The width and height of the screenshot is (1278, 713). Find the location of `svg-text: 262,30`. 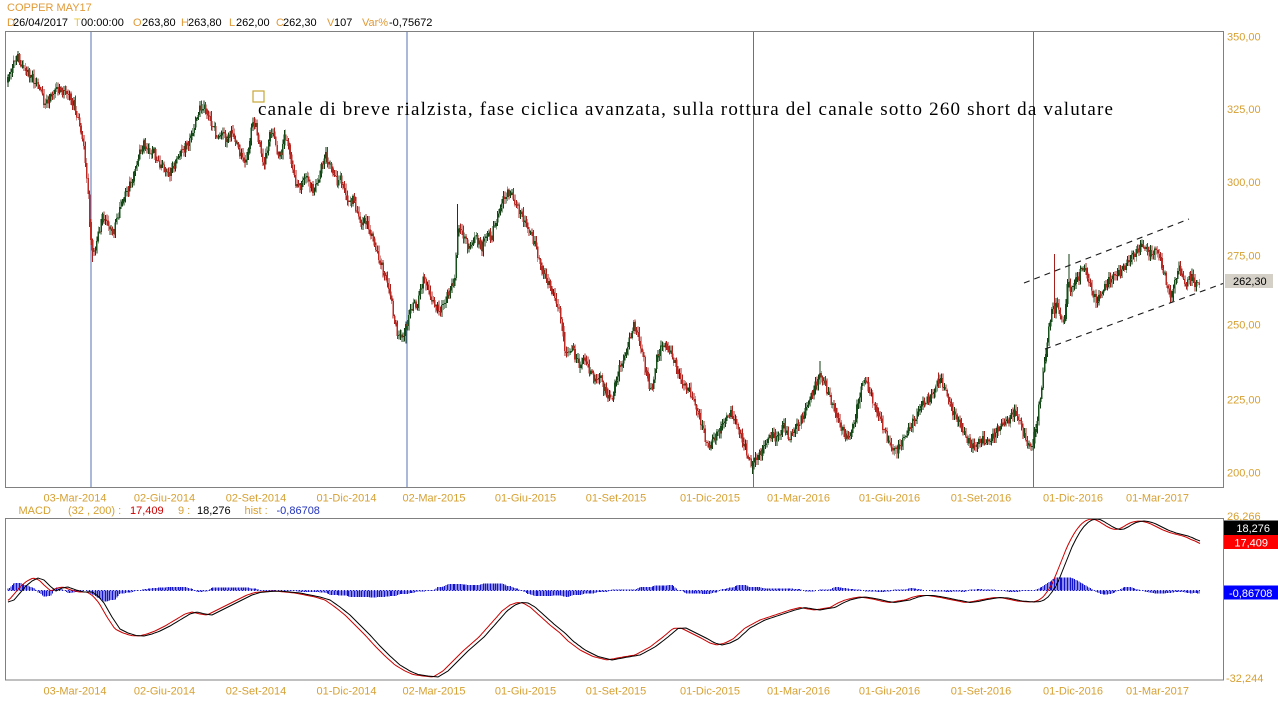

svg-text: 262,30 is located at coordinates (1250, 282).